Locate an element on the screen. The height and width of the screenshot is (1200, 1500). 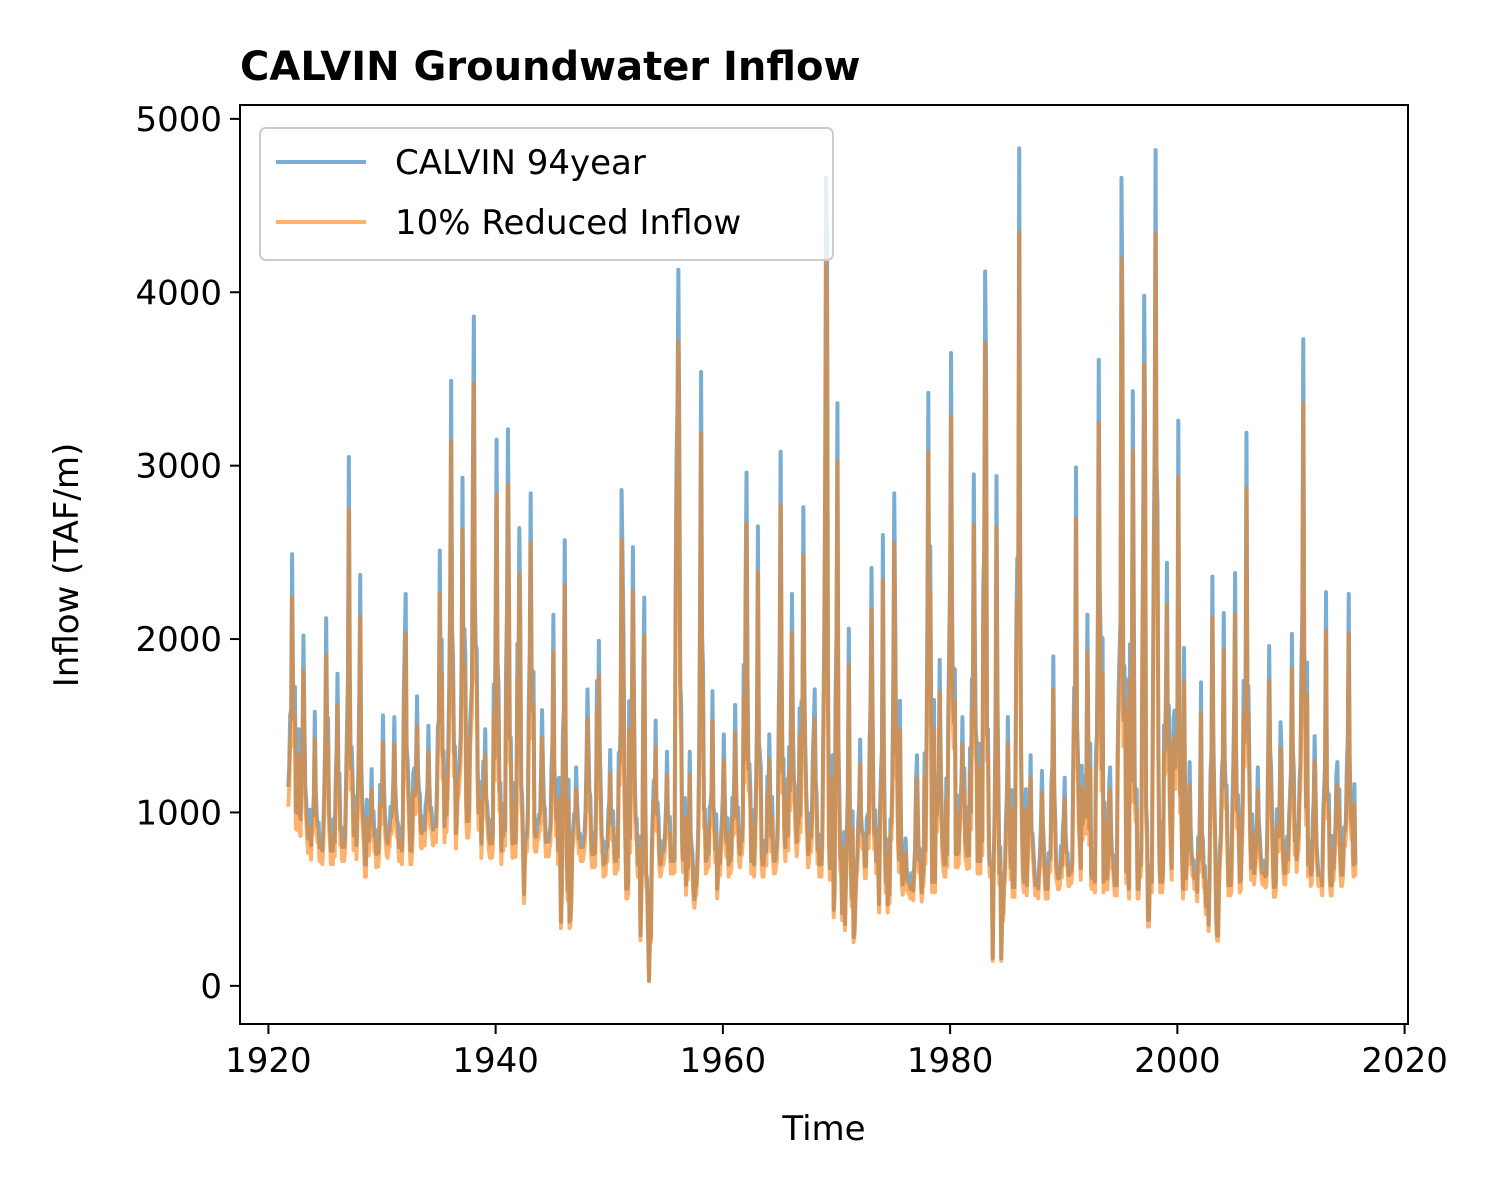
chart-title: CALVIN Groundwater Inflow is located at coordinates (550, 67).